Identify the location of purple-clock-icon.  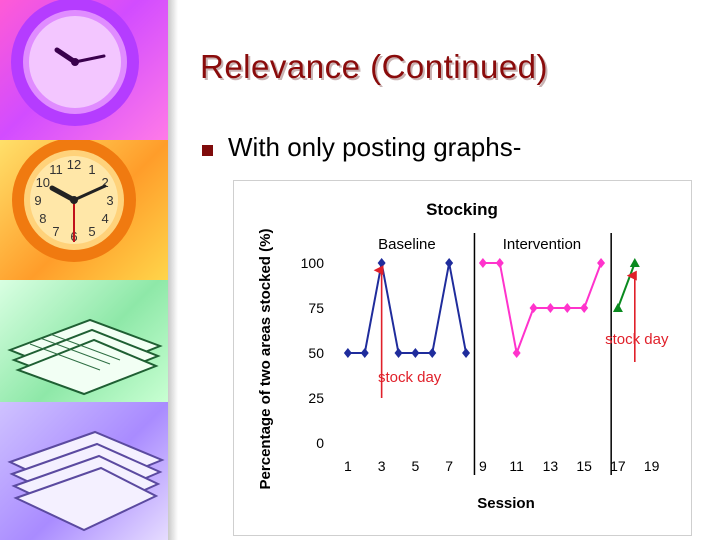
(75, 63).